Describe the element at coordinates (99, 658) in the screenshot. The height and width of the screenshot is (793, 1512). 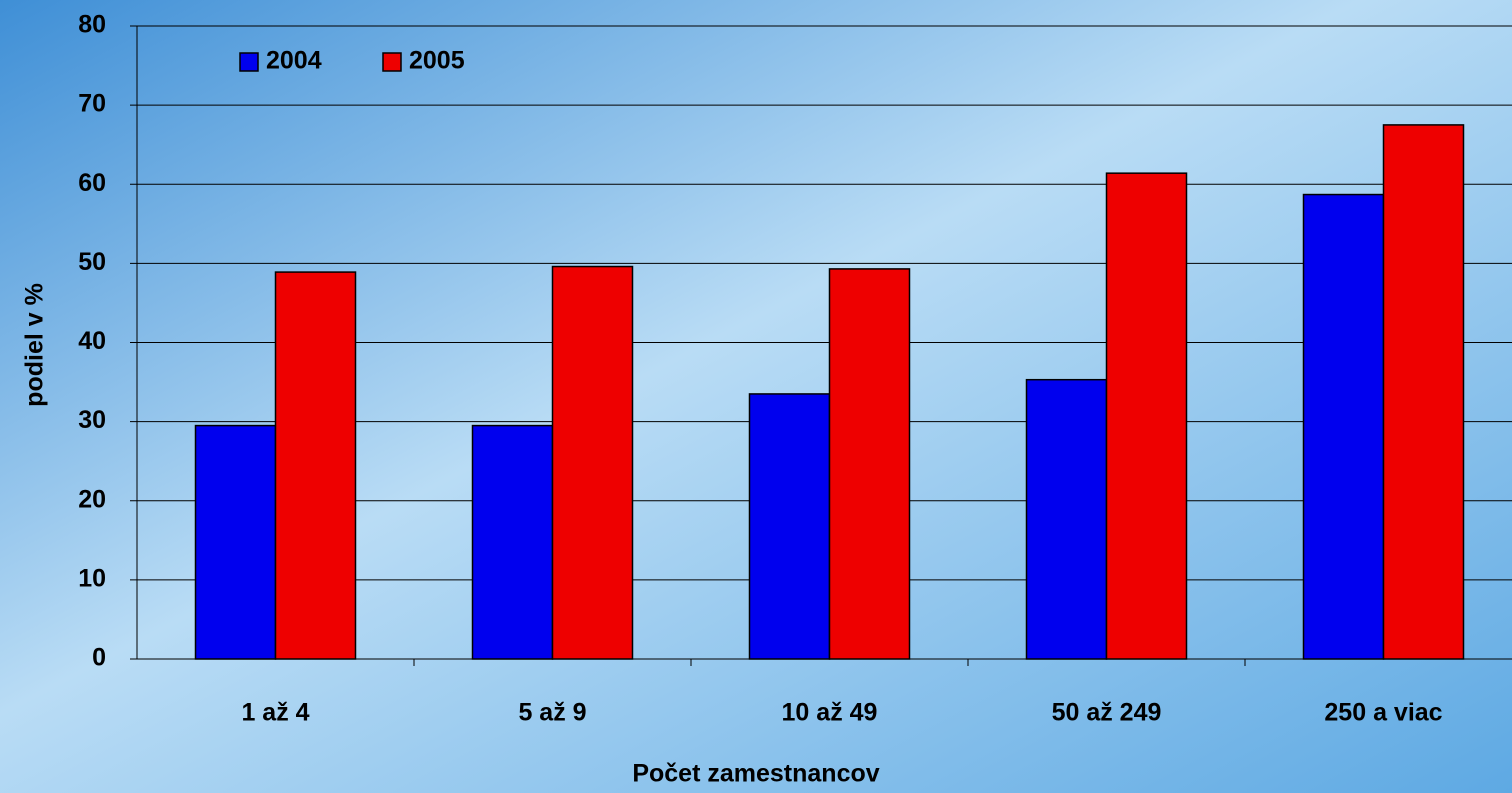
I see `y-tick-label: 0` at that location.